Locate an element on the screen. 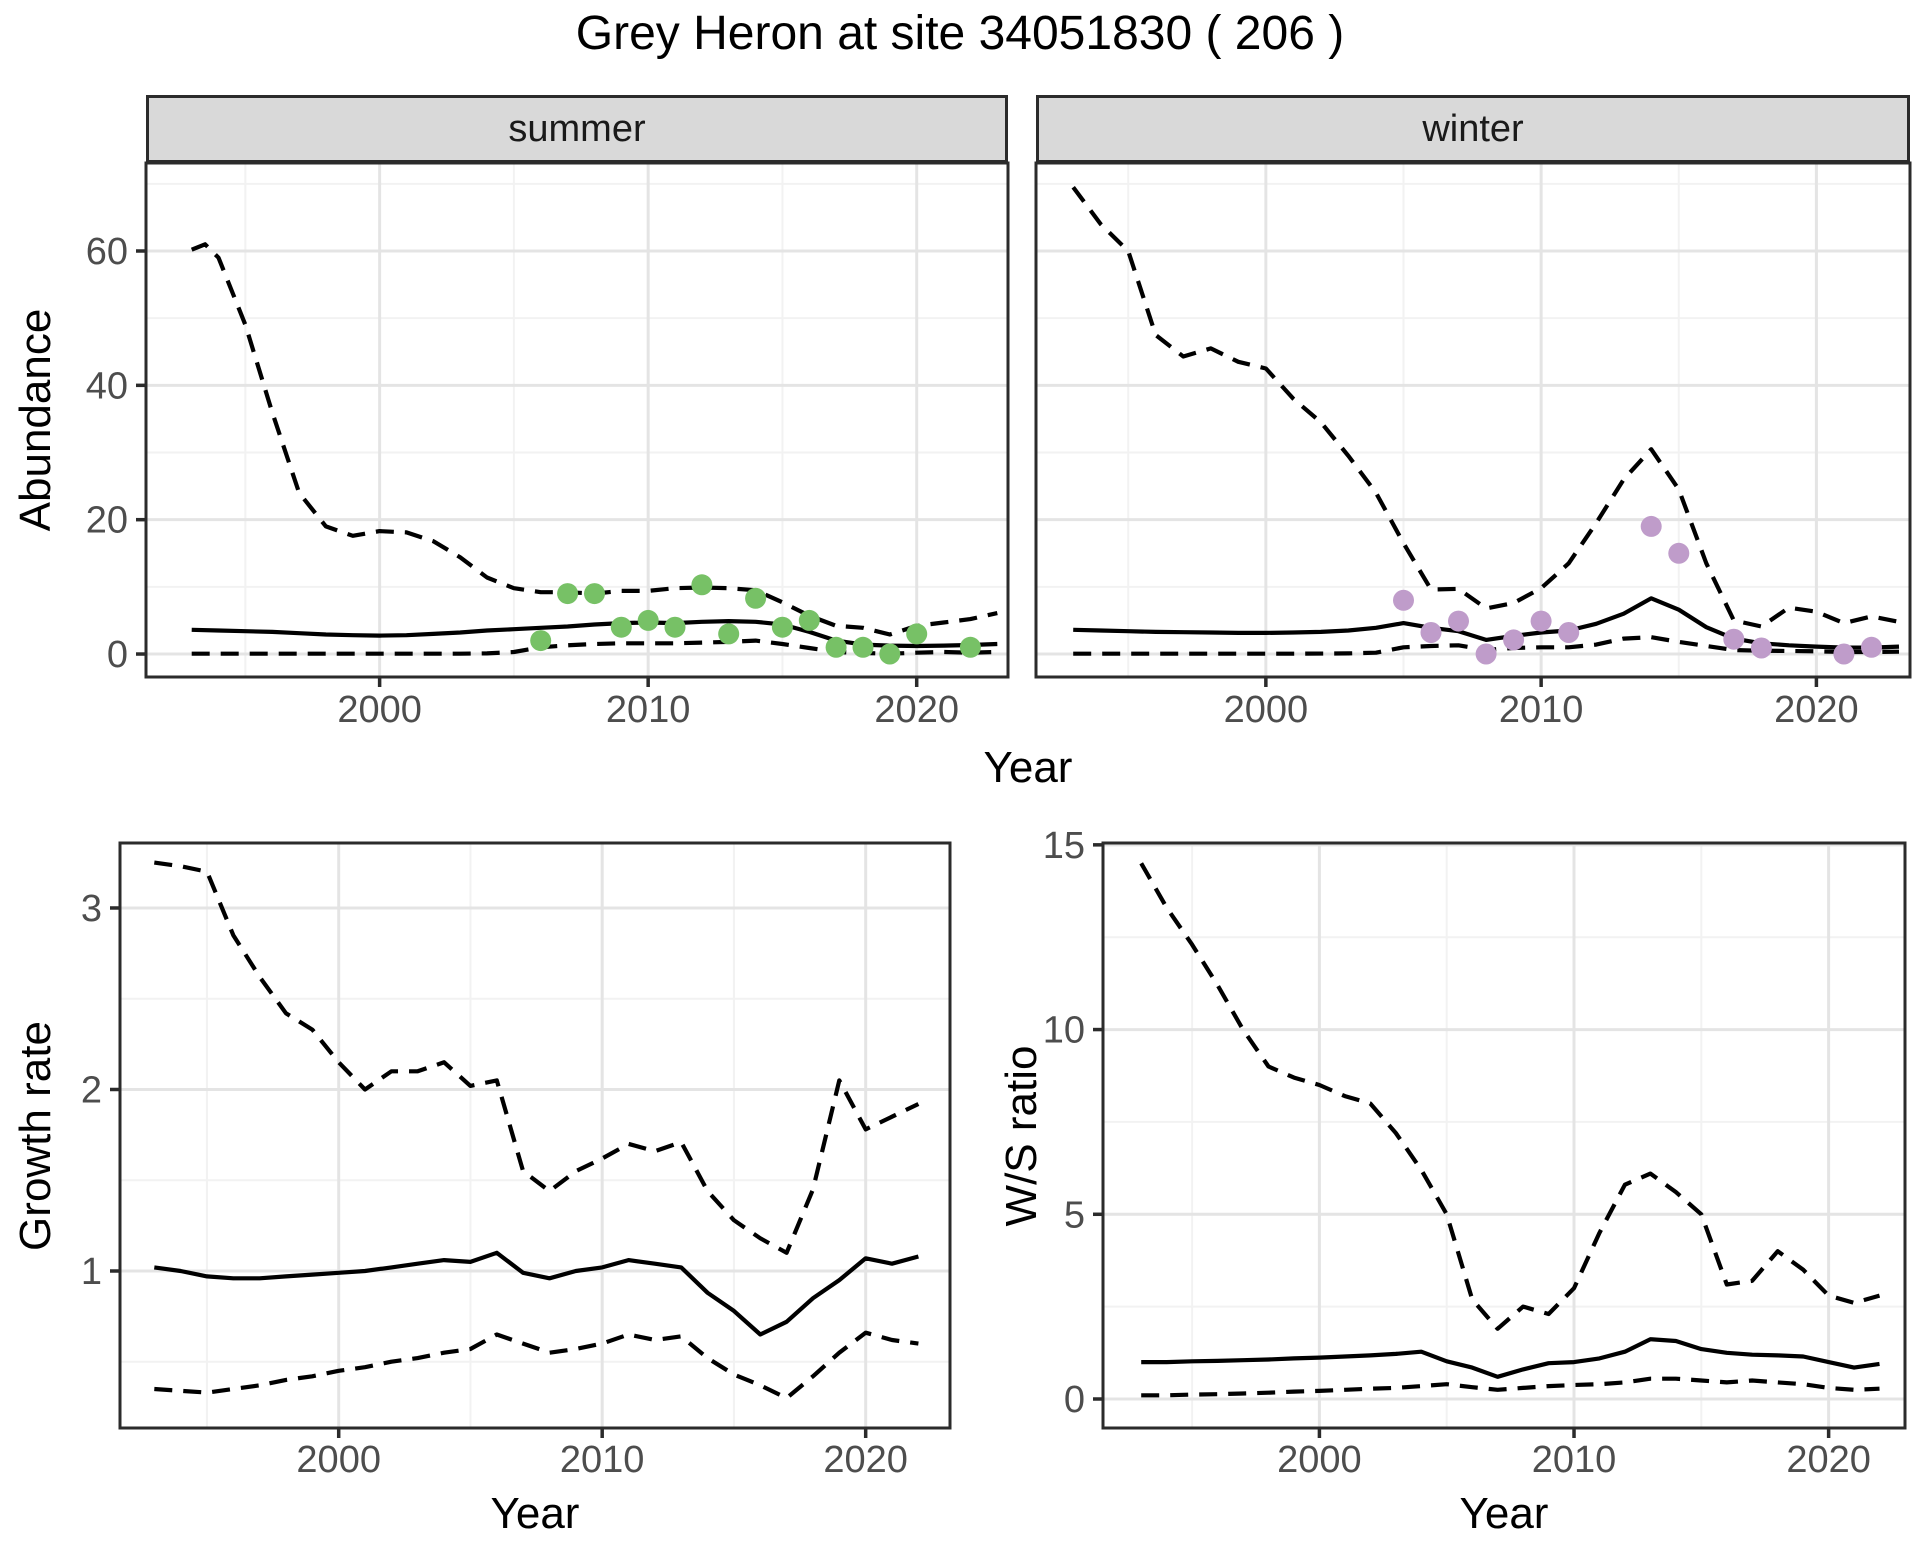  facet-label-winter: winter is located at coordinates (1473, 128).